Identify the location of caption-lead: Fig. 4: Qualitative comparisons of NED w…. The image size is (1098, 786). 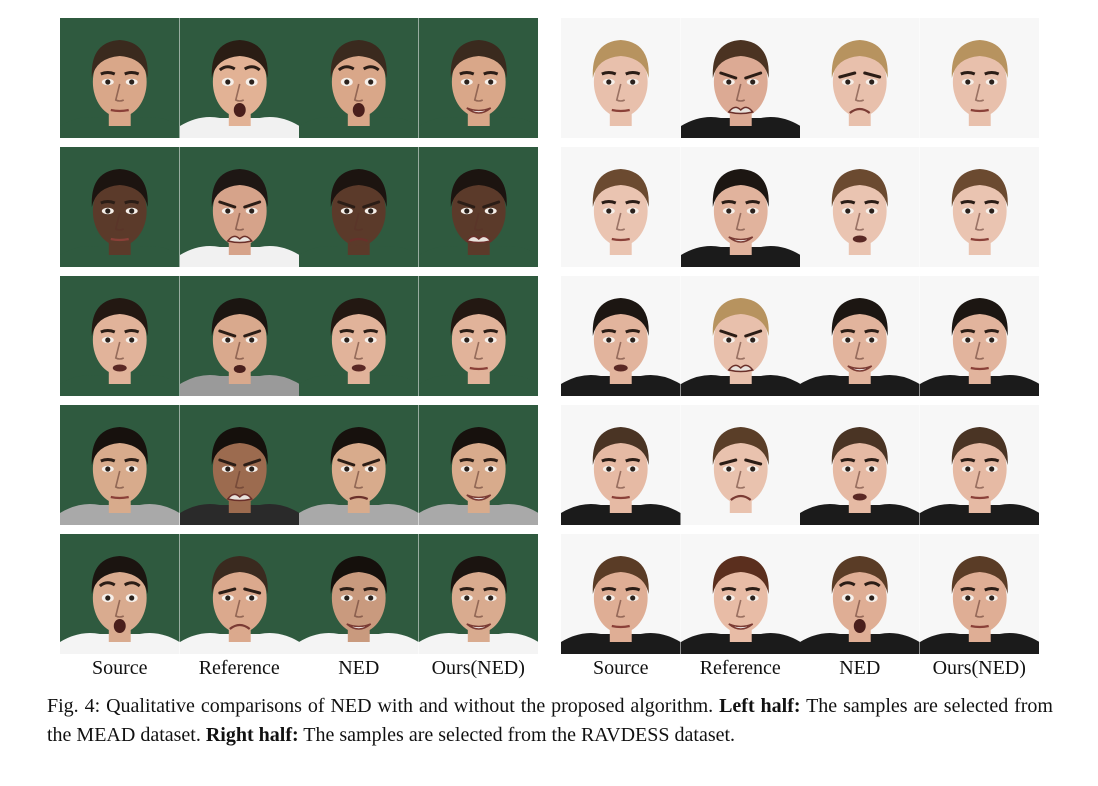
(383, 706).